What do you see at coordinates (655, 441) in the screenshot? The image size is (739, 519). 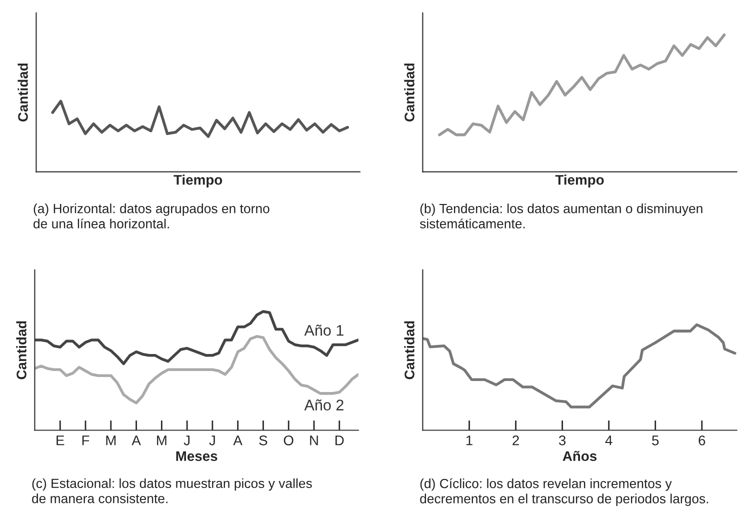 I see `x-tick-label: 5` at bounding box center [655, 441].